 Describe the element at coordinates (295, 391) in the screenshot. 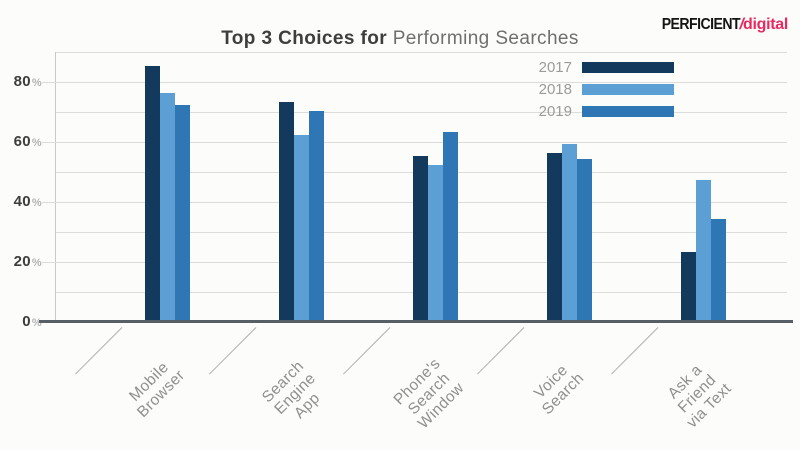

I see `x-axis-label-1: Search Engine App` at that location.